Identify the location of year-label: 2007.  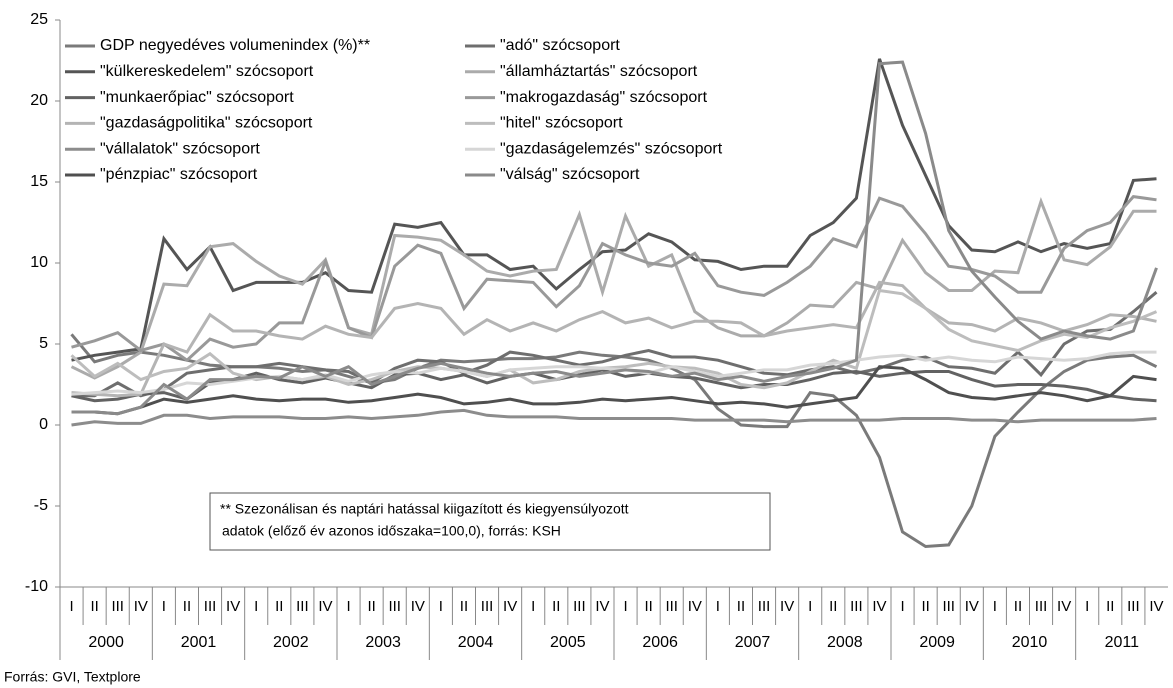
(753, 642).